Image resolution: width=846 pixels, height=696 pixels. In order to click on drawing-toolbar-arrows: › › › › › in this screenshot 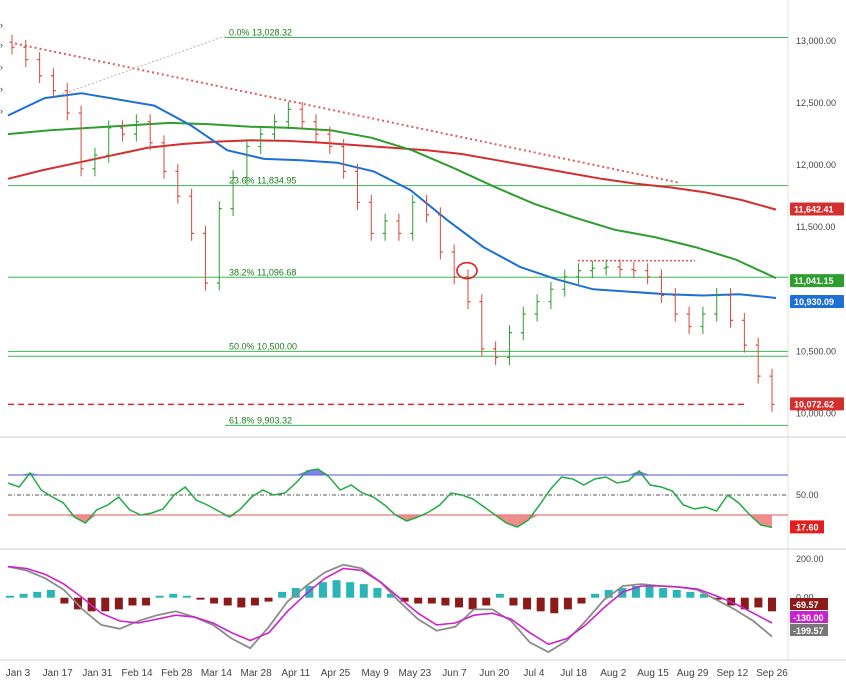, I will do `click(1, 68)`.